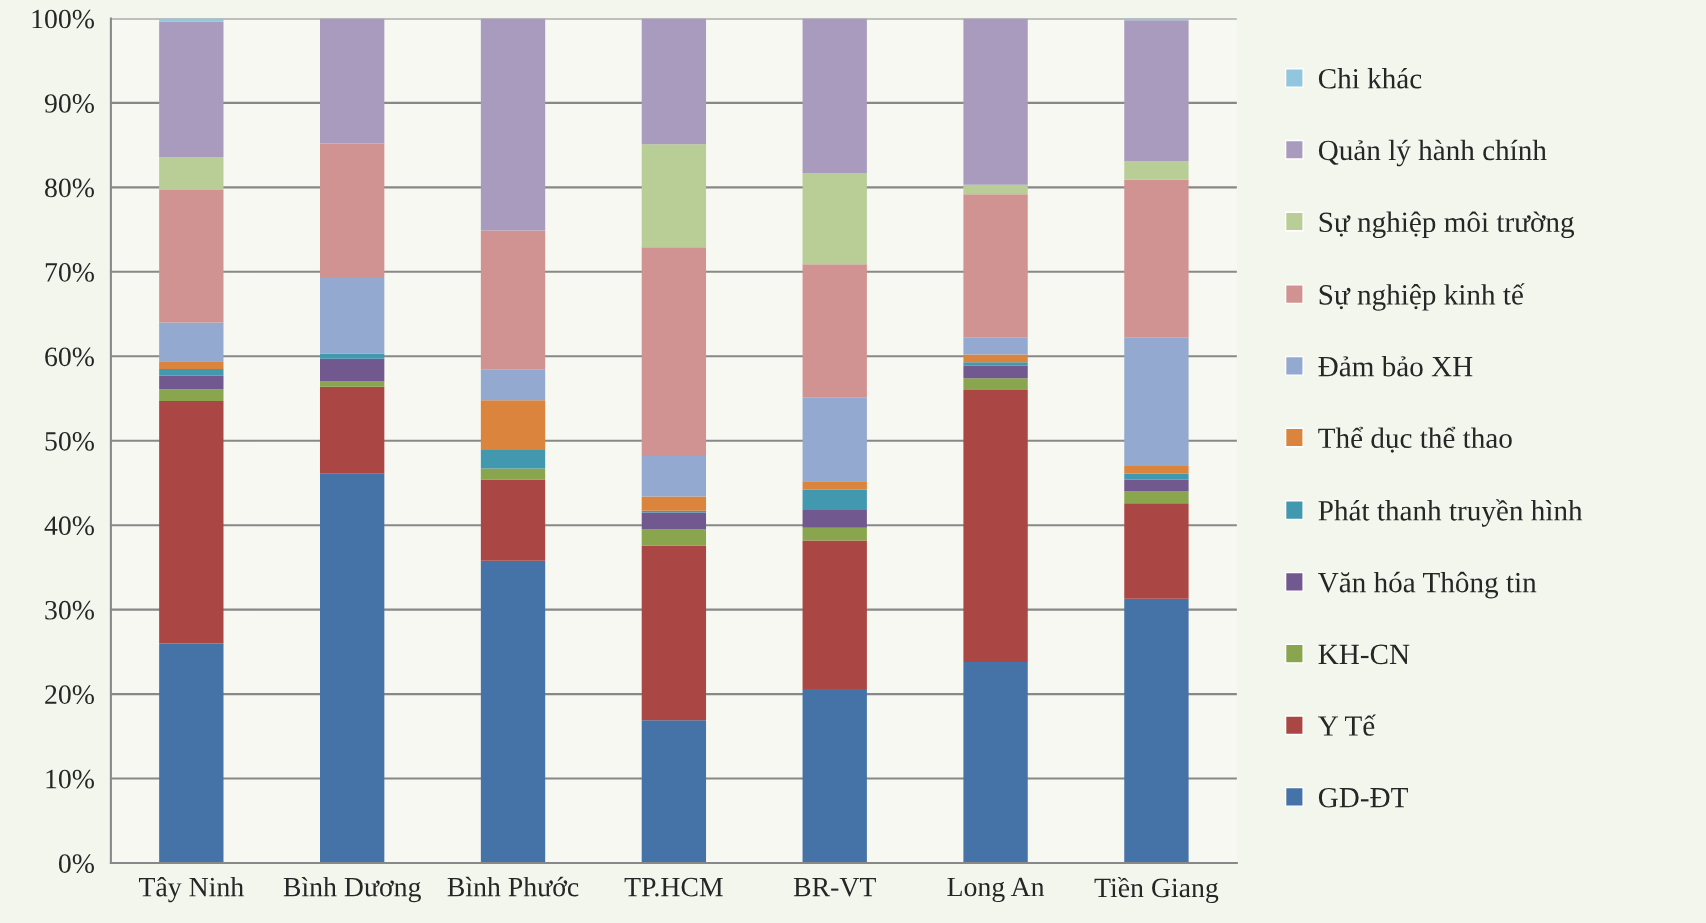 The width and height of the screenshot is (1706, 923). Describe the element at coordinates (1363, 797) in the screenshot. I see `legend-label: GD-ĐT` at that location.